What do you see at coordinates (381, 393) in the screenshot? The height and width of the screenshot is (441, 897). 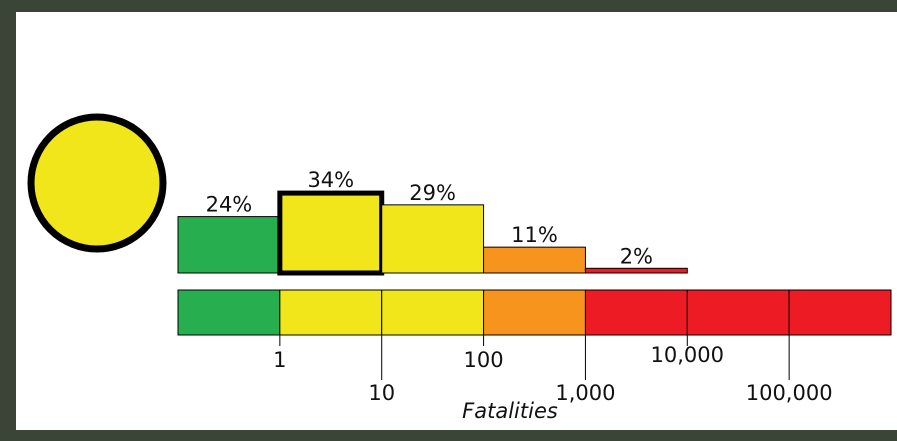 I see `x-tick-label: 10` at bounding box center [381, 393].